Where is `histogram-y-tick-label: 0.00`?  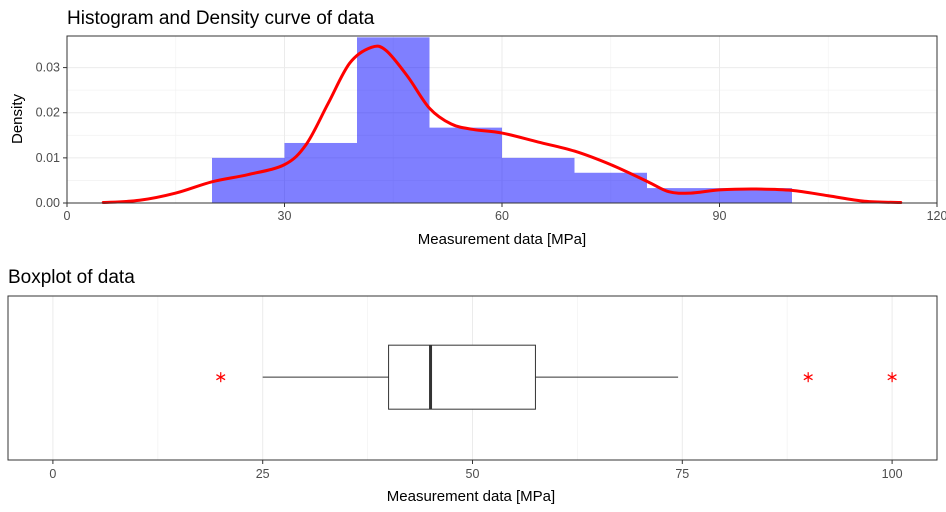
histogram-y-tick-label: 0.00 is located at coordinates (48, 203).